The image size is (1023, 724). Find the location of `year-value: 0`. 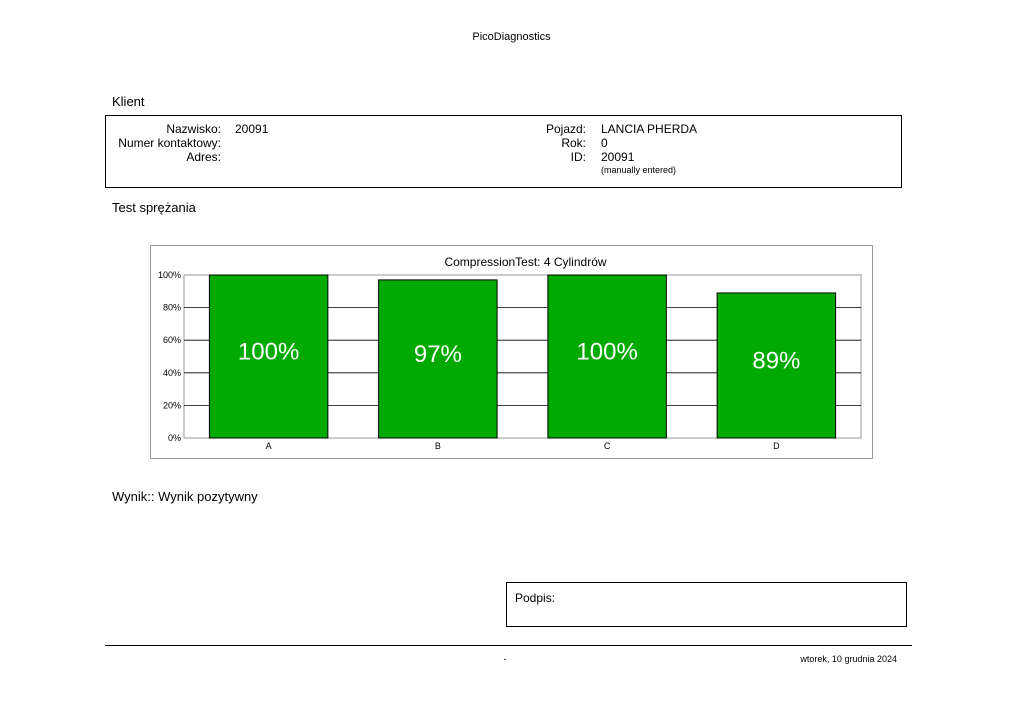

year-value: 0 is located at coordinates (604, 143).